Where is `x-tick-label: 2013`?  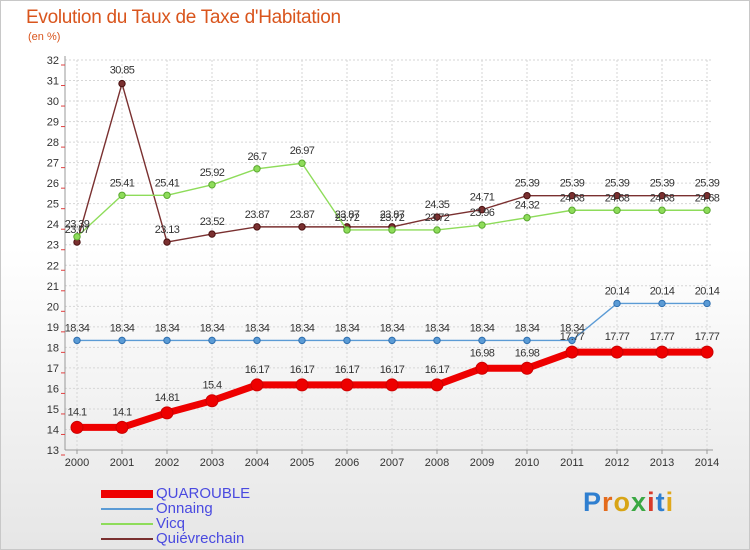
x-tick-label: 2013 is located at coordinates (662, 463).